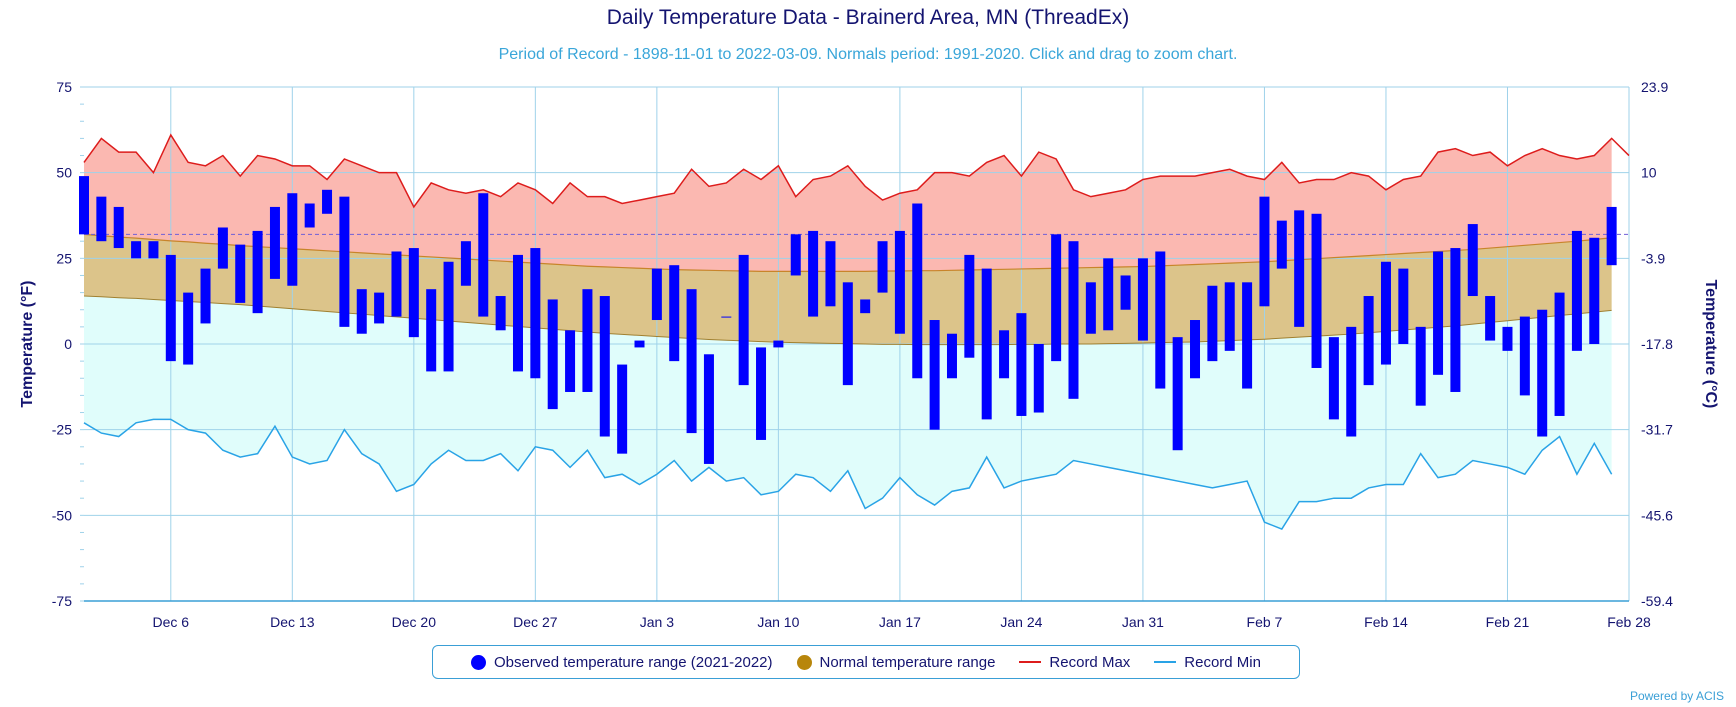 Image resolution: width=1736 pixels, height=707 pixels. I want to click on normal-high-line, so click(847, 252).